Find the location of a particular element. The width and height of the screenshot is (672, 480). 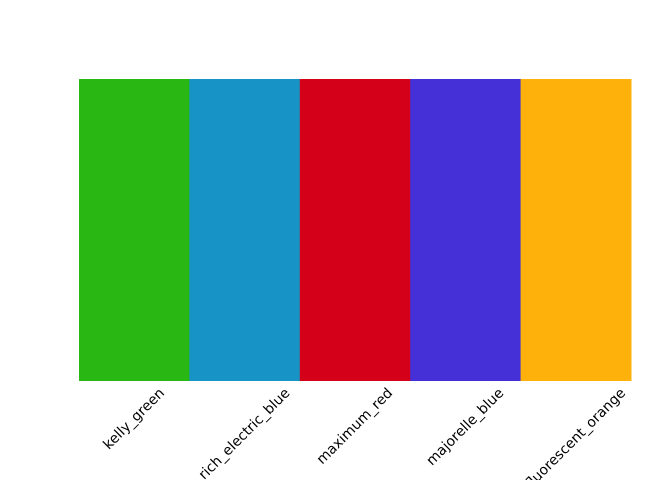

swatch-maximum_red is located at coordinates (355, 230).